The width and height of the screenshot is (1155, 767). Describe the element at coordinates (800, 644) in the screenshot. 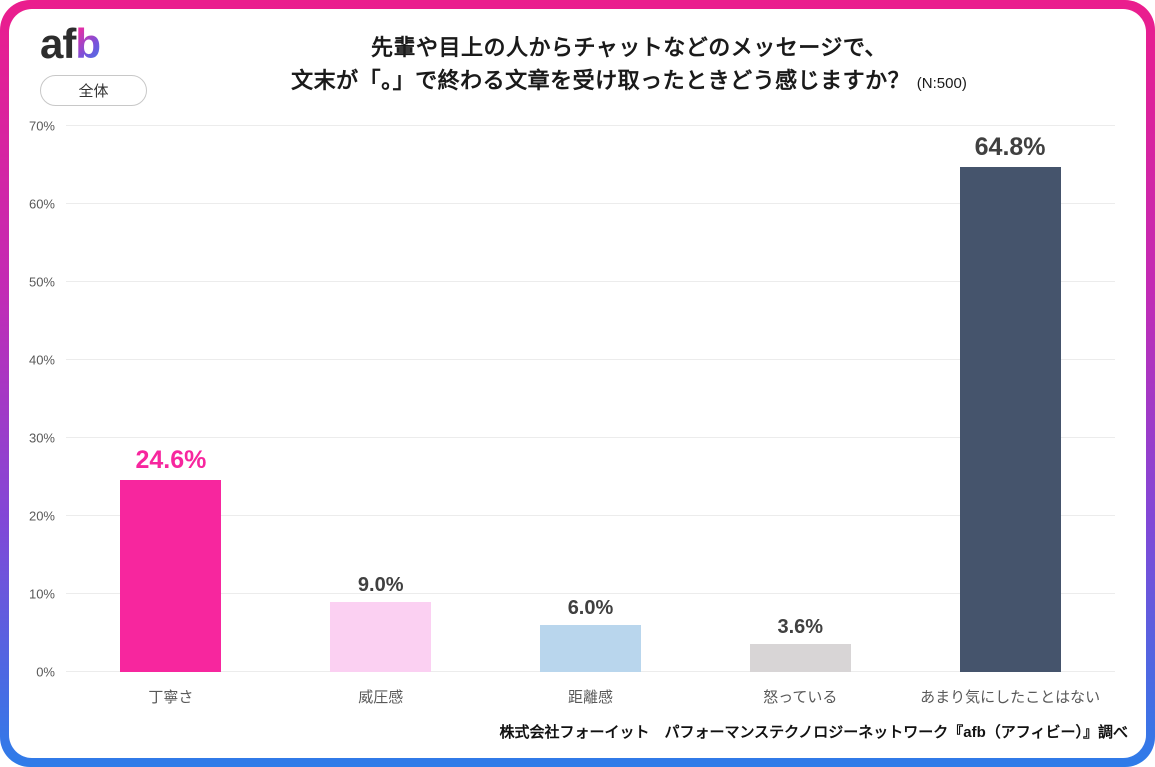

I see `bar-3: 3.6%` at that location.